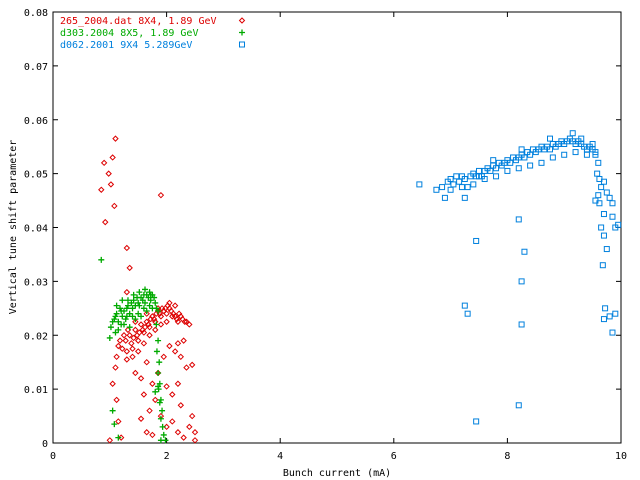 This screenshot has width=640, height=480. I want to click on legend-label: d062.2001 9X4 5.289GeV, so click(126, 45).